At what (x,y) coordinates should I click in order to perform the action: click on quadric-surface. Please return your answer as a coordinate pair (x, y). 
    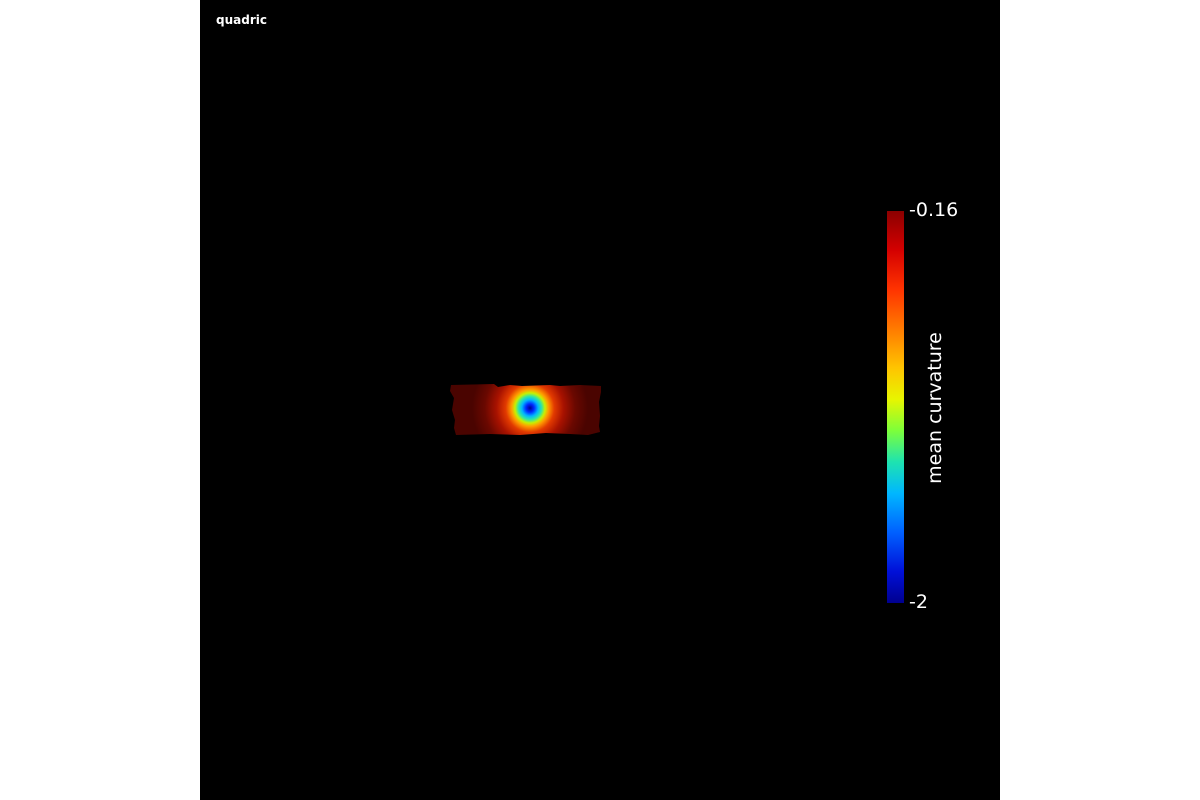
    Looking at the image, I should click on (525, 409).